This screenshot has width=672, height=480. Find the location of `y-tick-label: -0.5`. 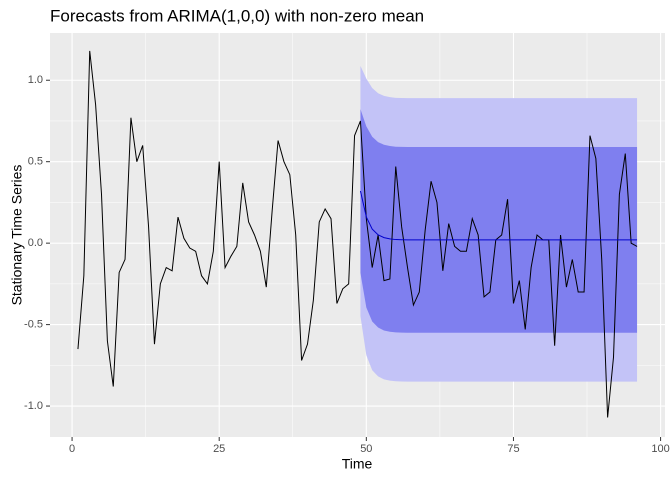

y-tick-label: -0.5 is located at coordinates (33, 325).